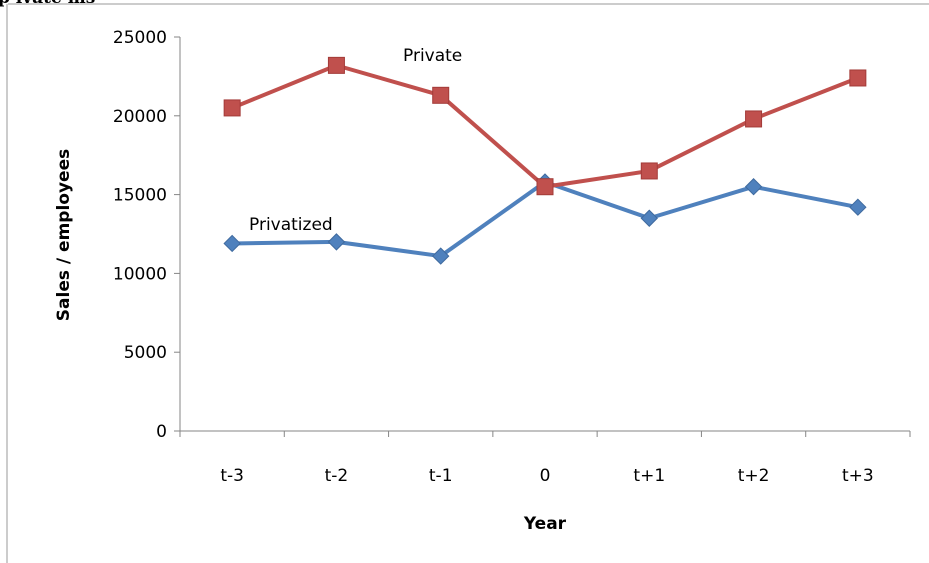 The image size is (929, 563). What do you see at coordinates (161, 432) in the screenshot?
I see `y-tick-label: 0` at bounding box center [161, 432].